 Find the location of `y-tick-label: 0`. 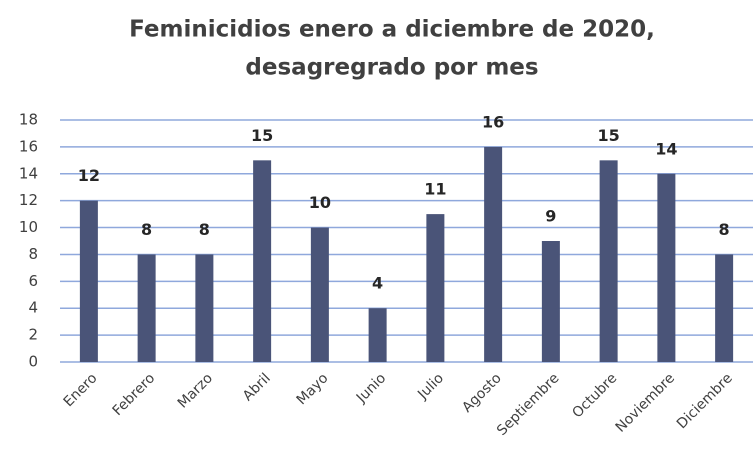

y-tick-label: 0 is located at coordinates (33, 362).